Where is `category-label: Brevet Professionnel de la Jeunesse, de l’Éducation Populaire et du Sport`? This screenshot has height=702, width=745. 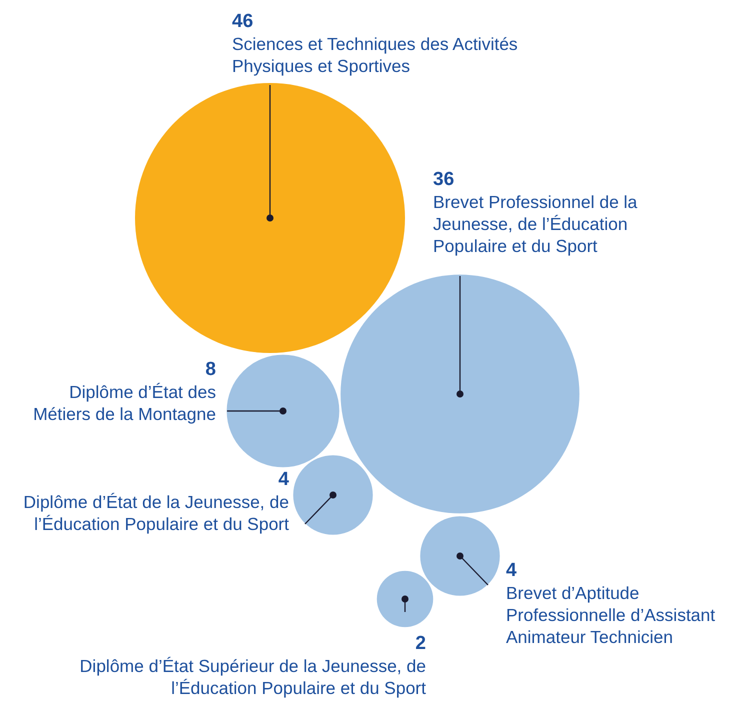
category-label: Brevet Professionnel de la Jeunesse, de l’Éducation Populaire et du Sport is located at coordinates (535, 224).